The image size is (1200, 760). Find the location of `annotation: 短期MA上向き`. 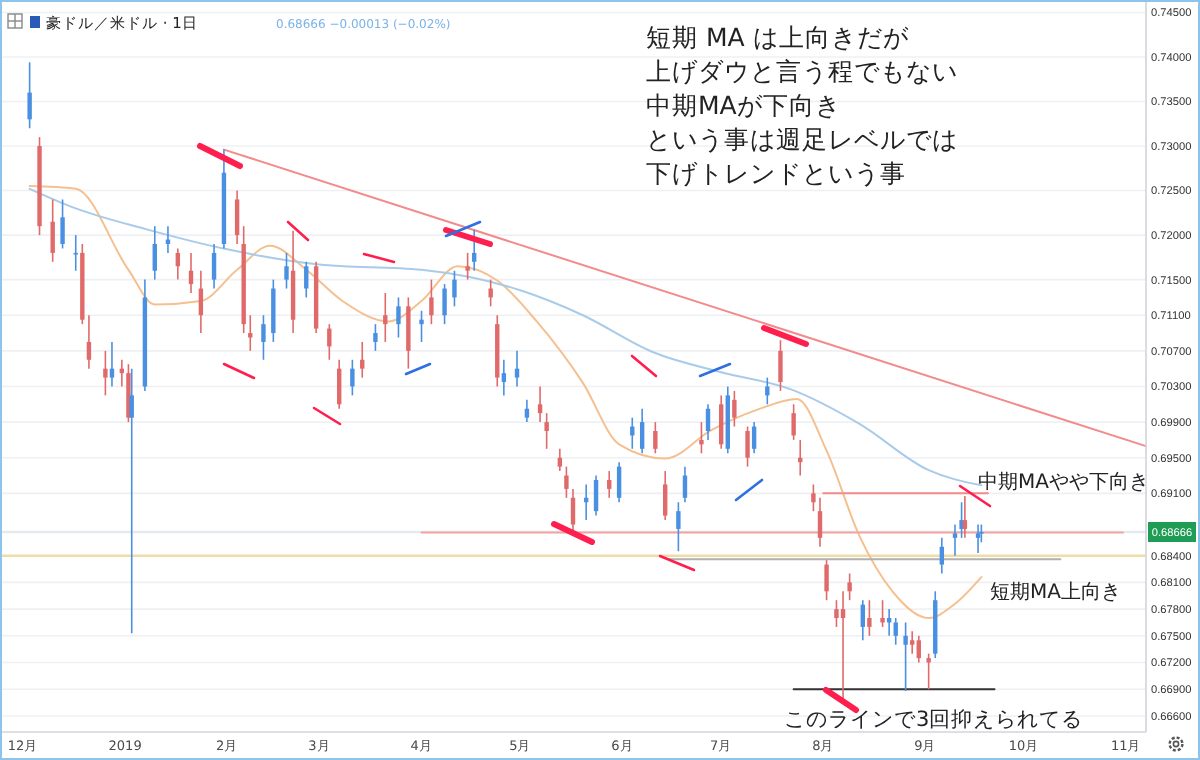

annotation: 短期MA上向き is located at coordinates (1055, 592).